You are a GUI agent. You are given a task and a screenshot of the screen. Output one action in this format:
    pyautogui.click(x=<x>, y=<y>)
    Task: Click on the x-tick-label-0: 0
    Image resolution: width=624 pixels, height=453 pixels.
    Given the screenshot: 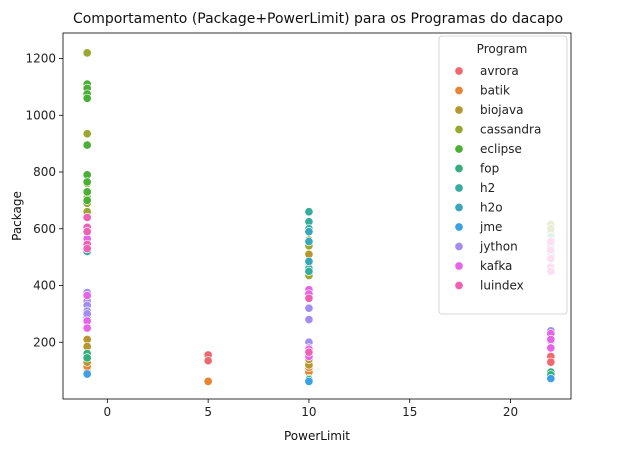 What is the action you would take?
    pyautogui.click(x=108, y=412)
    